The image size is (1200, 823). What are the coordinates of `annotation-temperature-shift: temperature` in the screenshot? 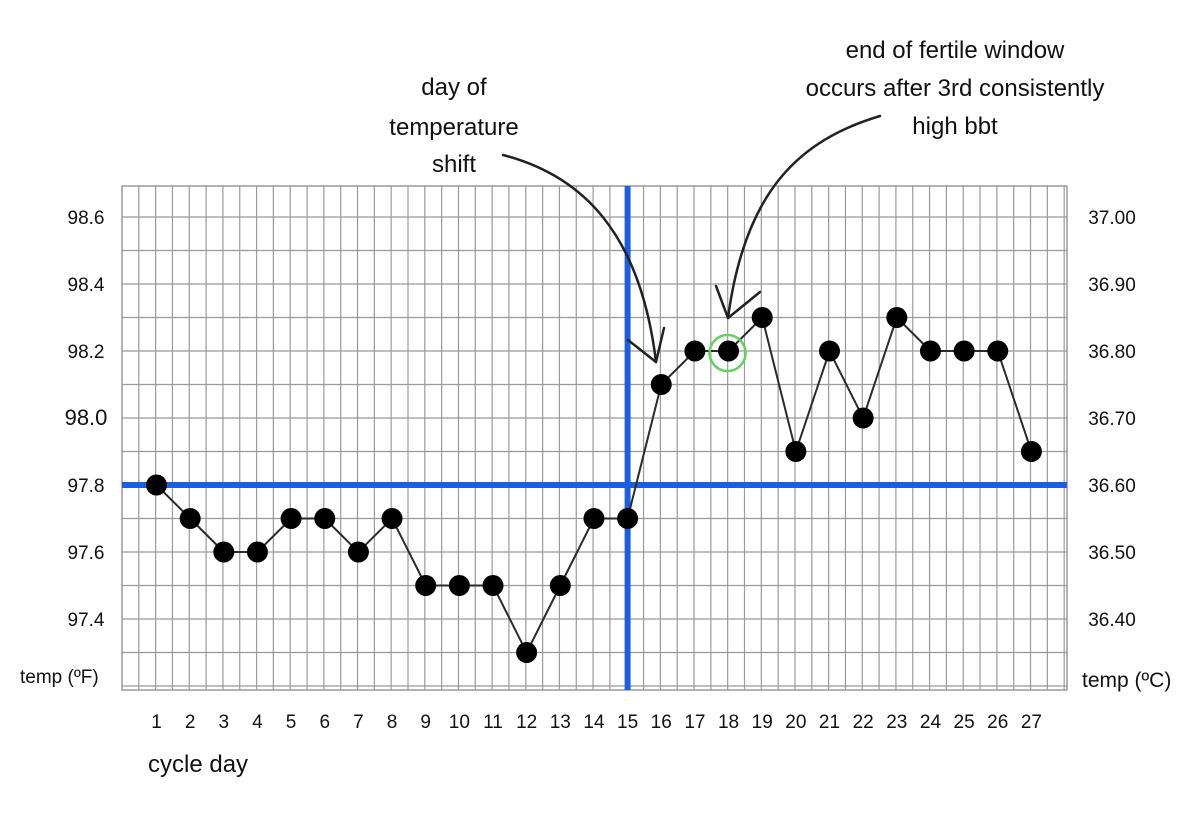 It's located at (453, 127).